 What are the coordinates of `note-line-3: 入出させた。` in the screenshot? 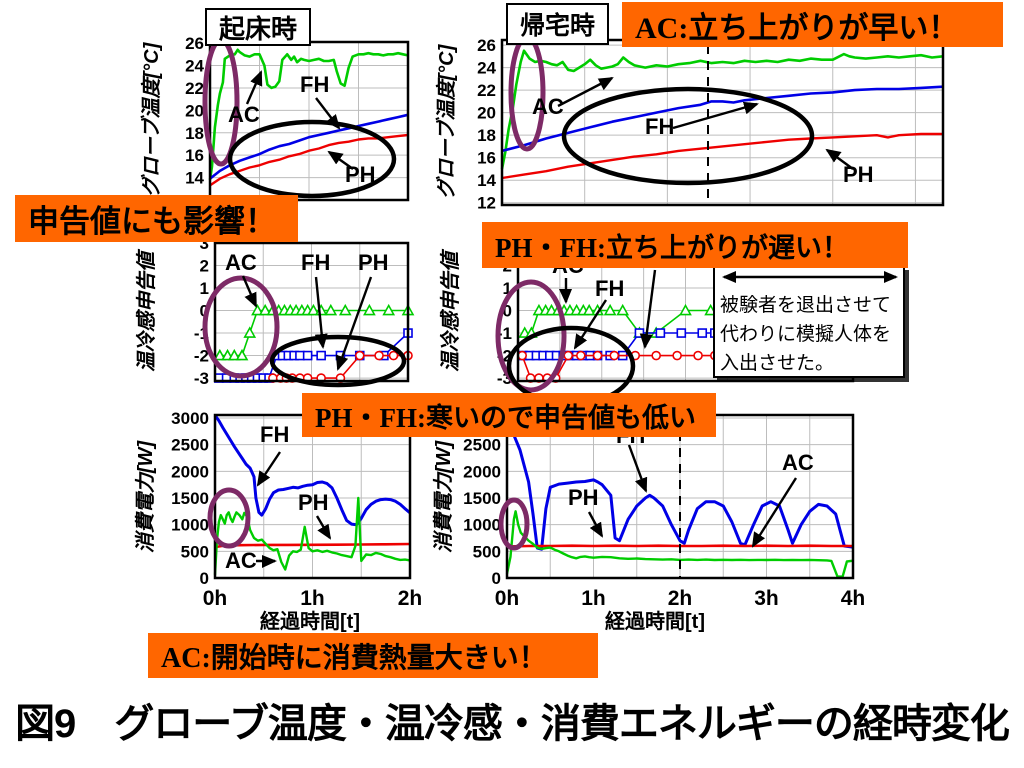 It's located at (777, 363).